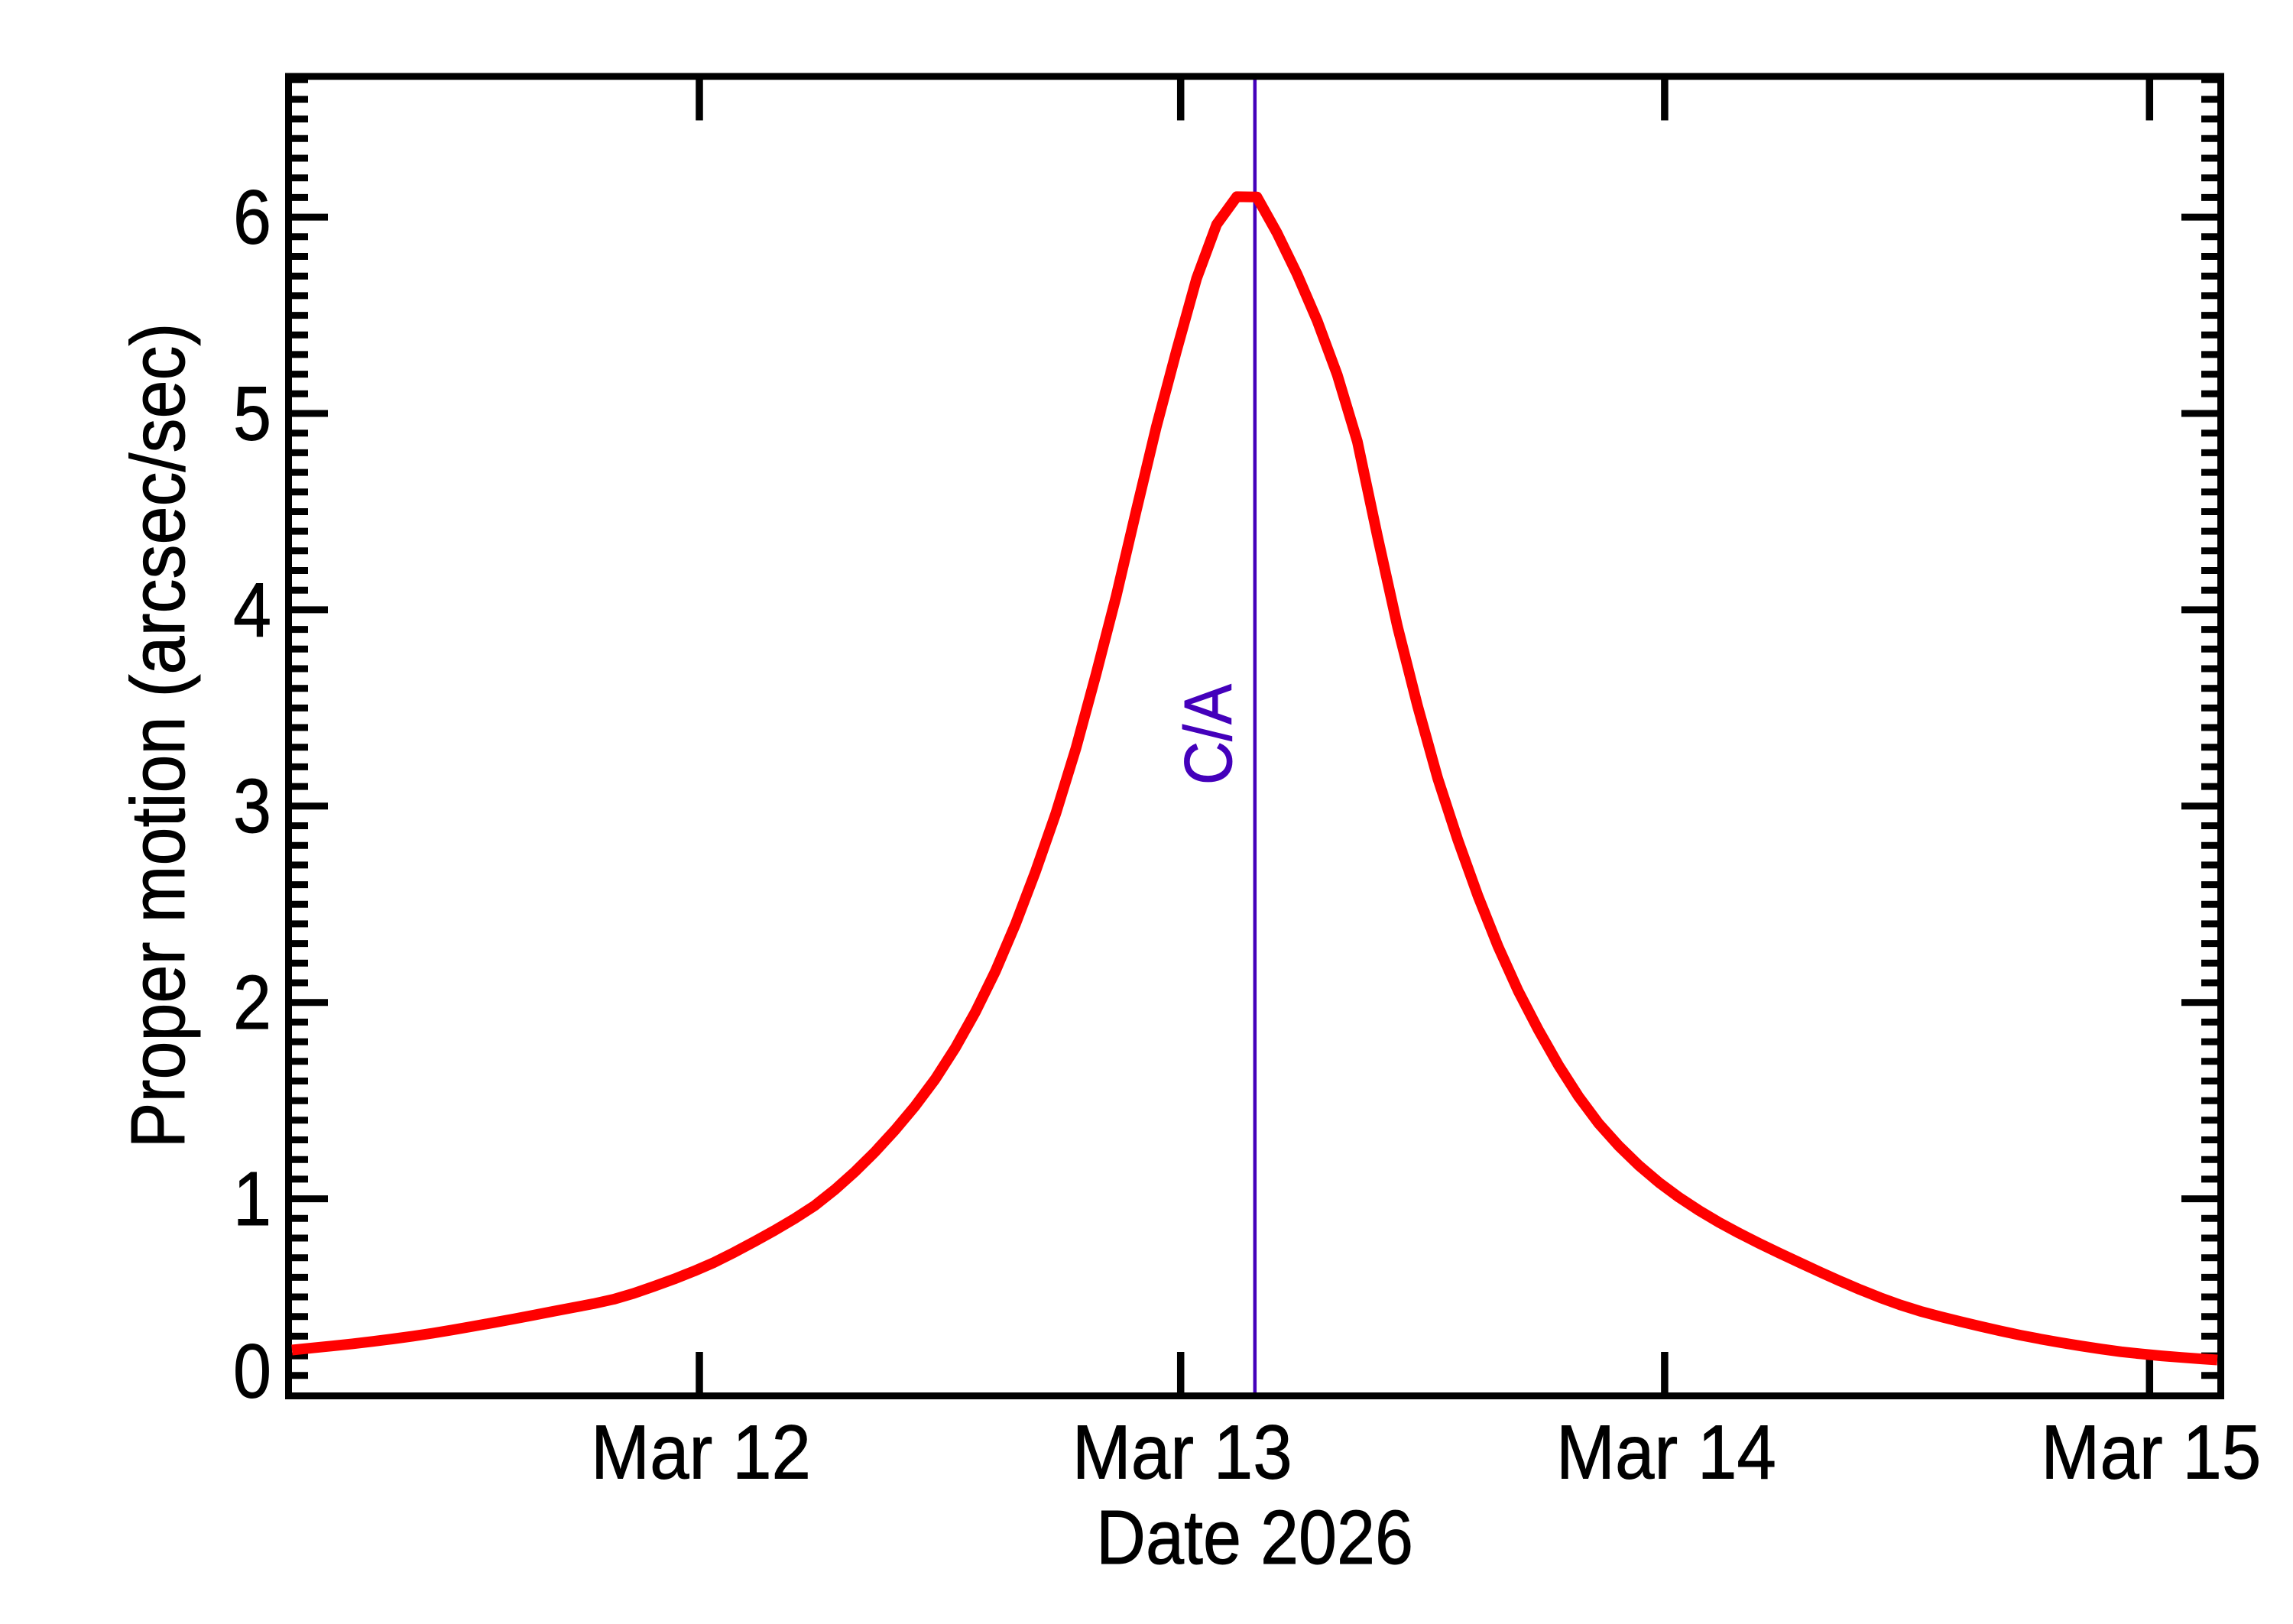 This screenshot has height=1624, width=2293. Describe the element at coordinates (252, 1199) in the screenshot. I see `svg-text: 1` at that location.